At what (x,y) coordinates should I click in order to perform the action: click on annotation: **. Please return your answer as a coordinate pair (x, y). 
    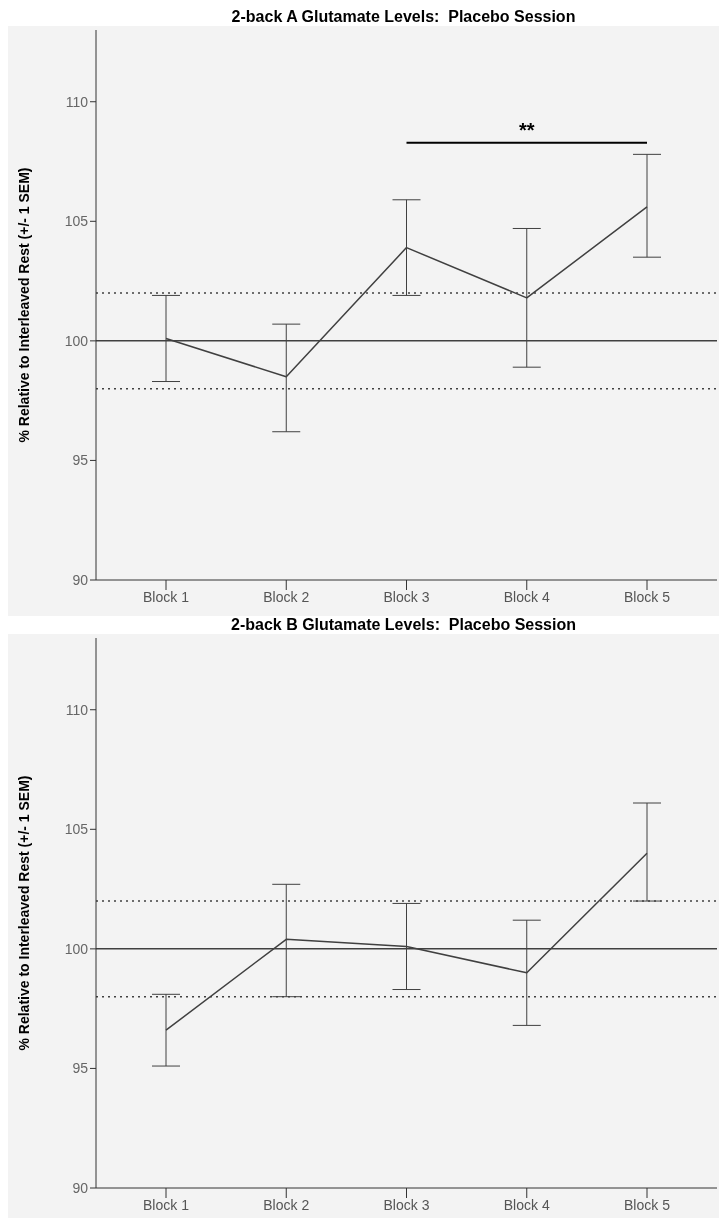
    Looking at the image, I should click on (526, 129).